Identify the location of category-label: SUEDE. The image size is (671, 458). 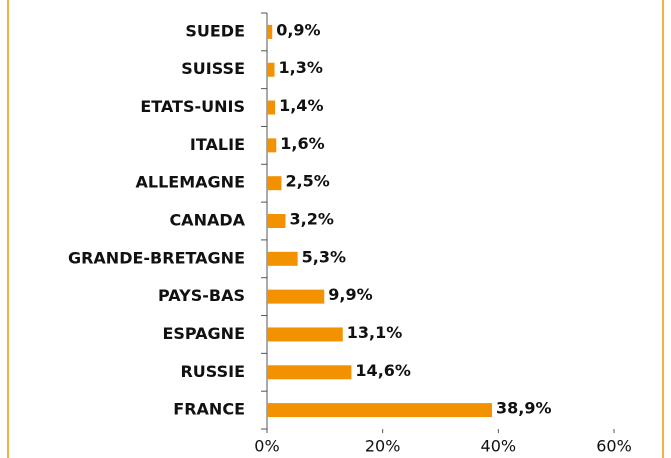
(215, 30).